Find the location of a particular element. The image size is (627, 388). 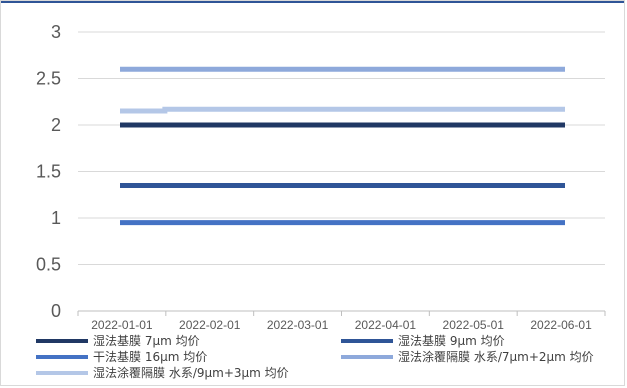

x-tick-label: 2022-02-01 is located at coordinates (210, 325).